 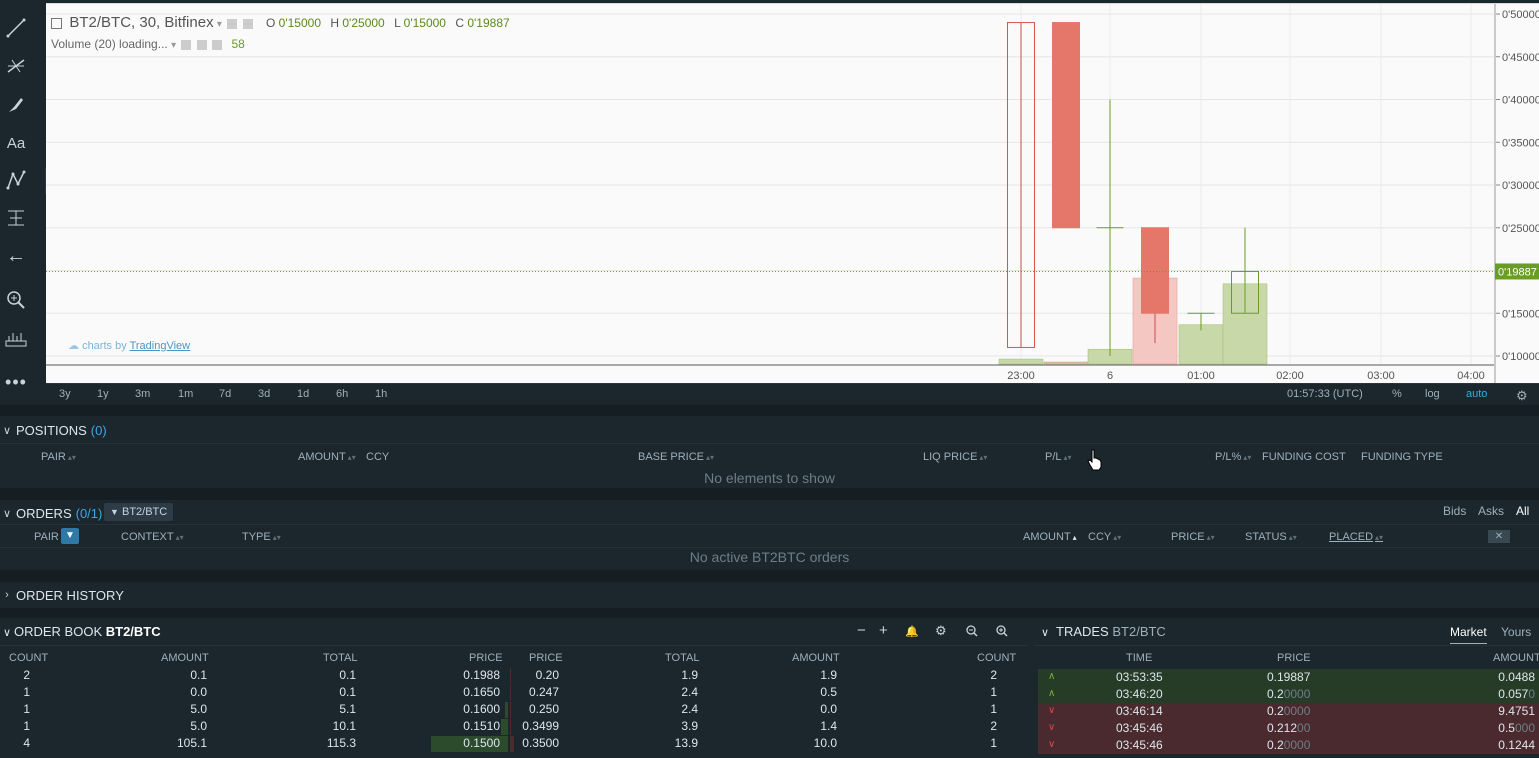 What do you see at coordinates (7, 595) in the screenshot?
I see `chevron-right-icon: ›` at bounding box center [7, 595].